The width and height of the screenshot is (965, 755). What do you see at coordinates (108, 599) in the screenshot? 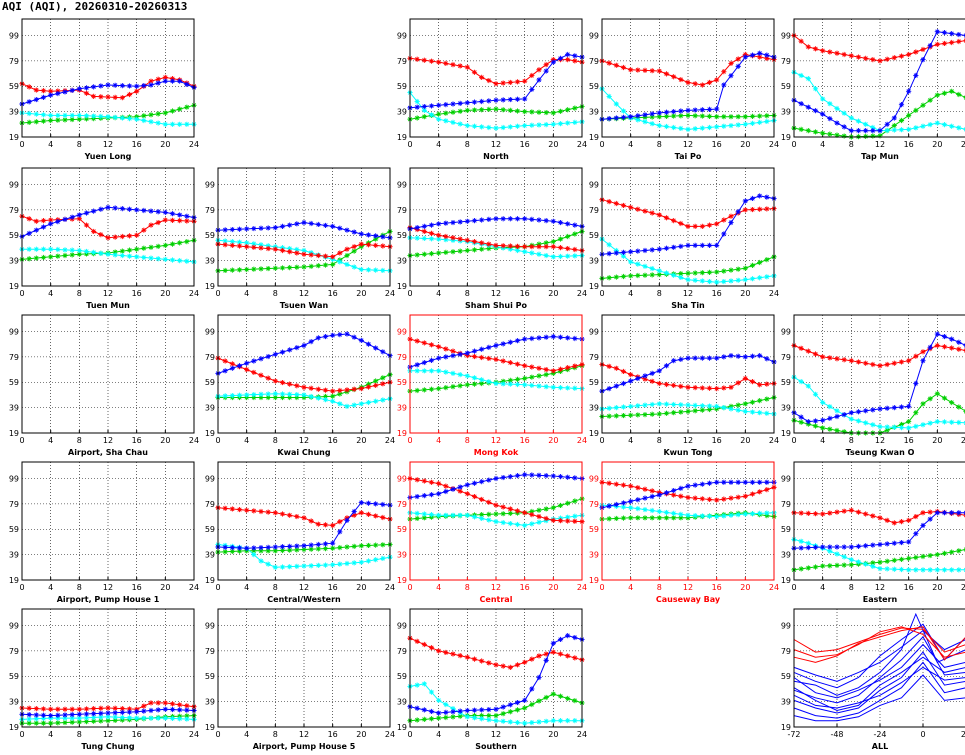
I see `panel-label: Airport, Pump House 1` at bounding box center [108, 599].